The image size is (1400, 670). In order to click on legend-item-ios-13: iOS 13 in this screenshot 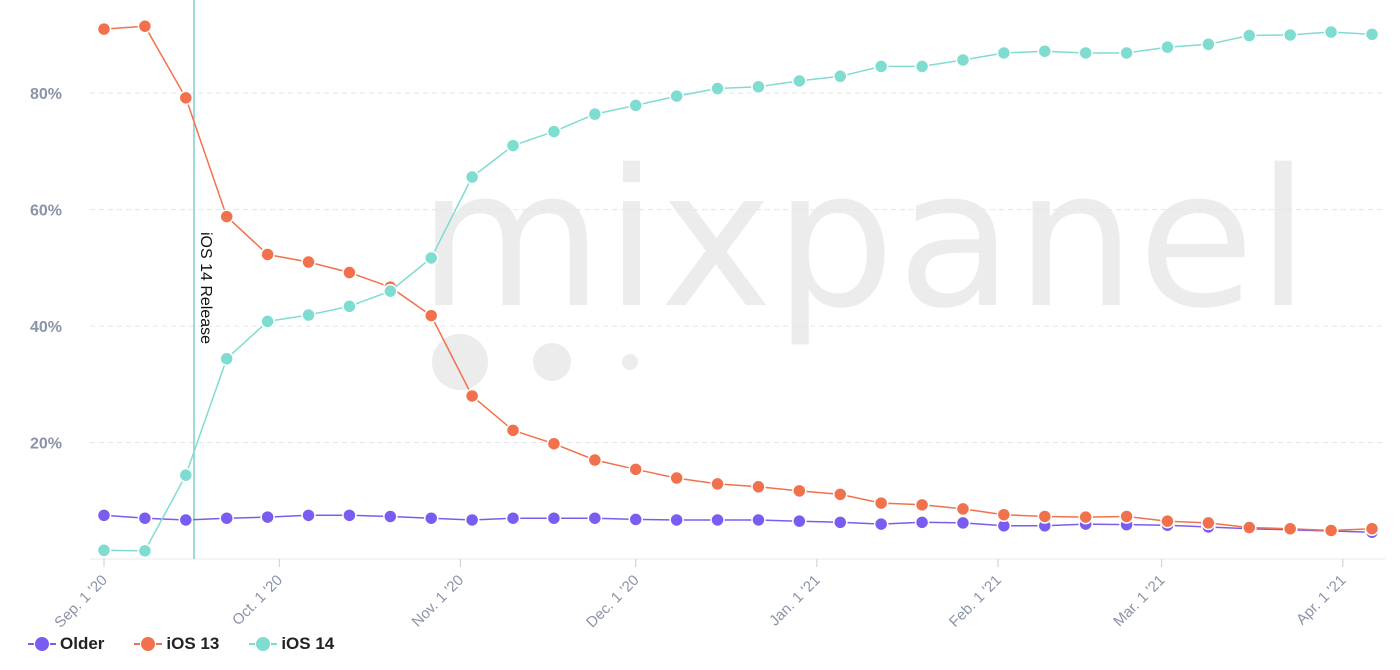, I will do `click(176, 644)`.